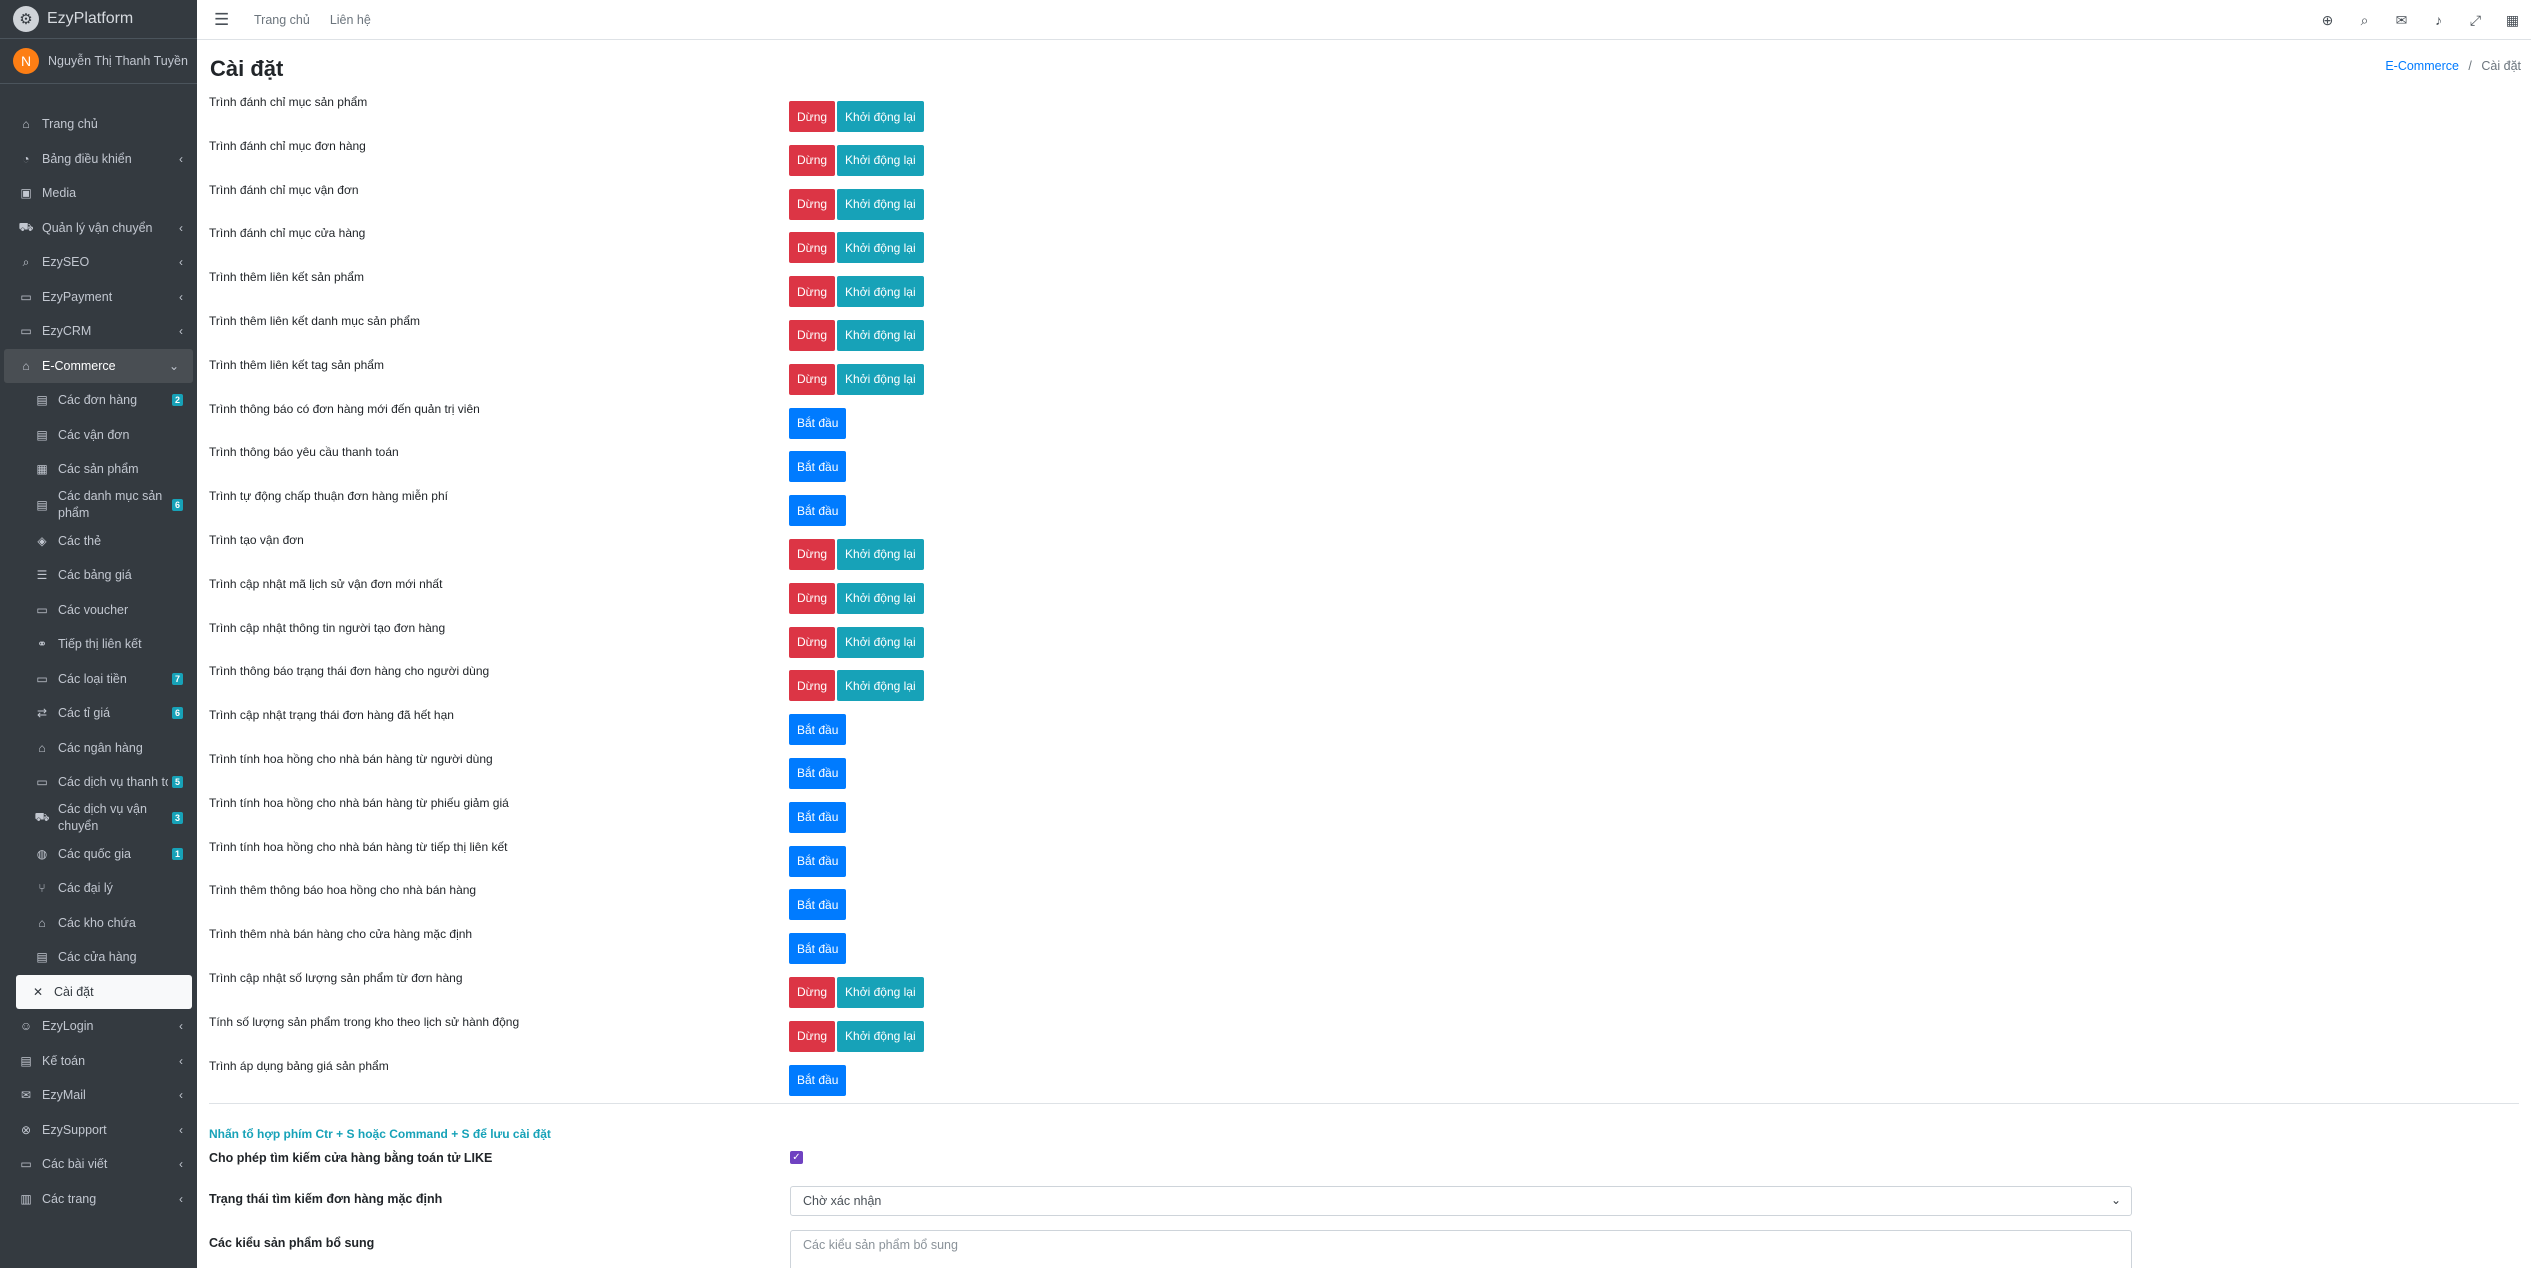  I want to click on like-search-checkbox: ✓, so click(796, 1157).